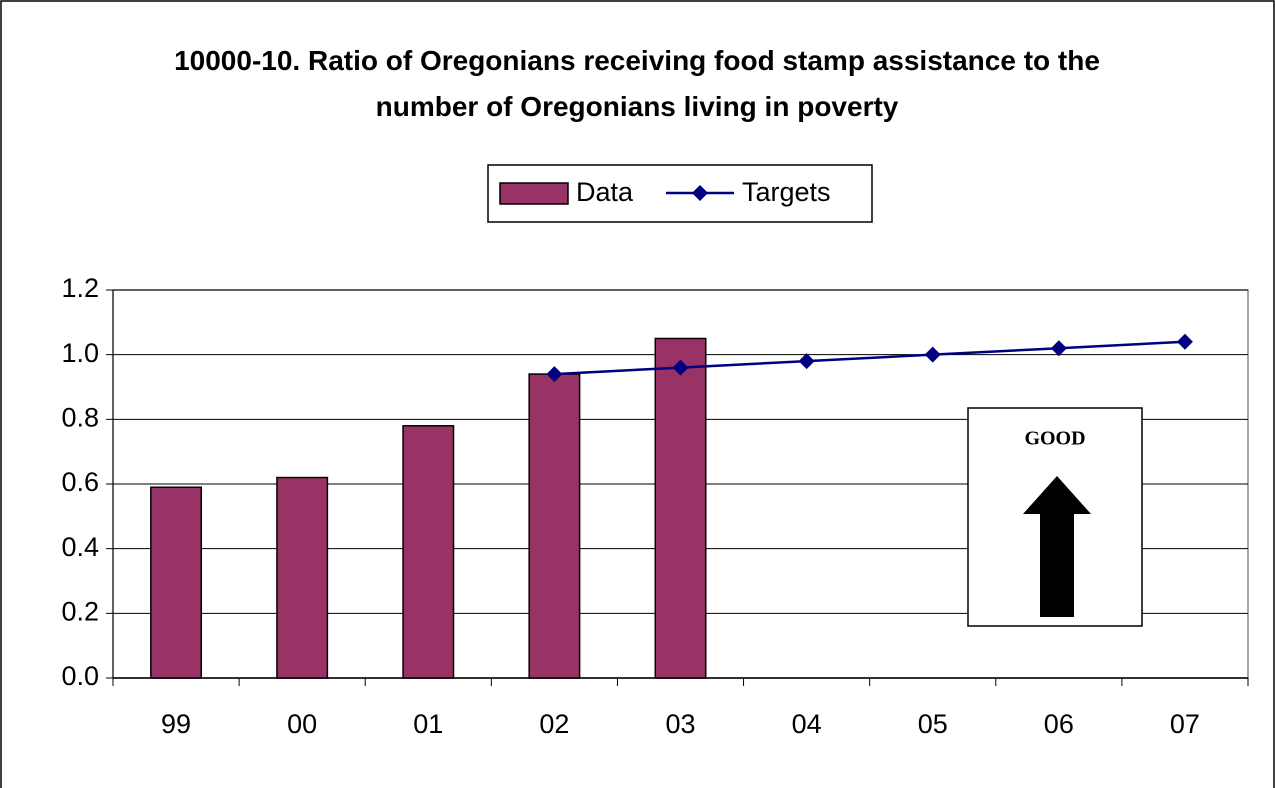  Describe the element at coordinates (1059, 724) in the screenshot. I see `x-tick-label: 06` at that location.